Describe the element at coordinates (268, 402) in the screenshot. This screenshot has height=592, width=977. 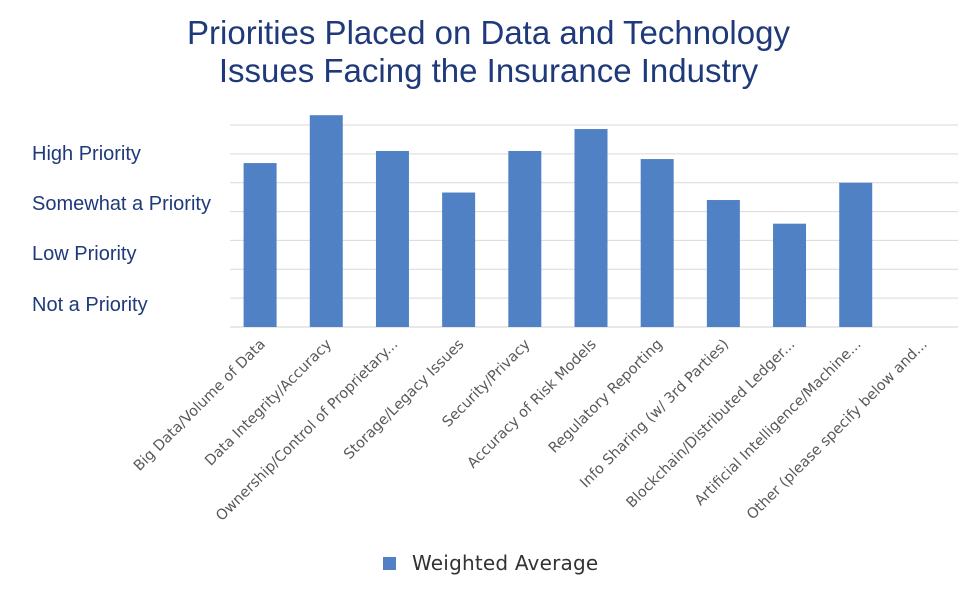
I see `x-tick-label: Data Integrity/Accuracy` at that location.